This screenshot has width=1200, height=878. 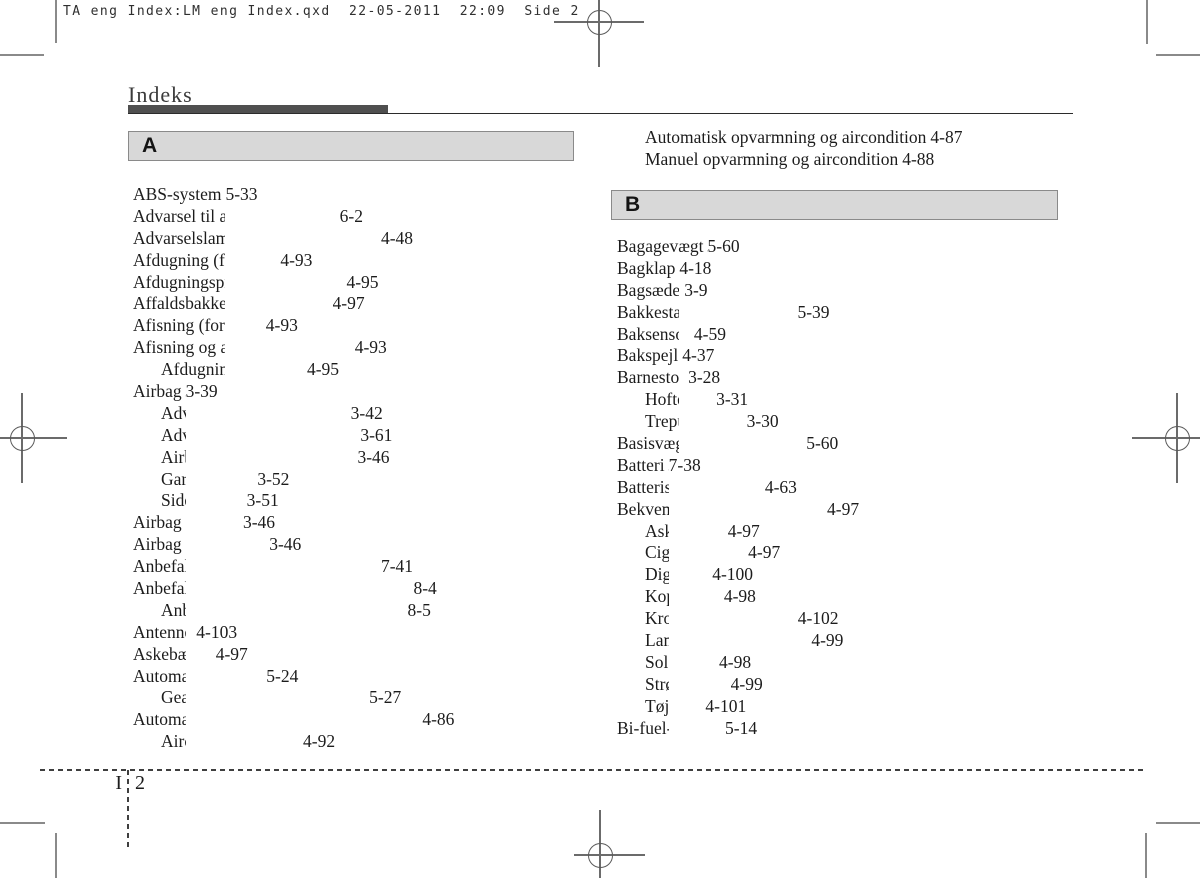 What do you see at coordinates (157, 391) in the screenshot?
I see `entry-label: Airbag` at bounding box center [157, 391].